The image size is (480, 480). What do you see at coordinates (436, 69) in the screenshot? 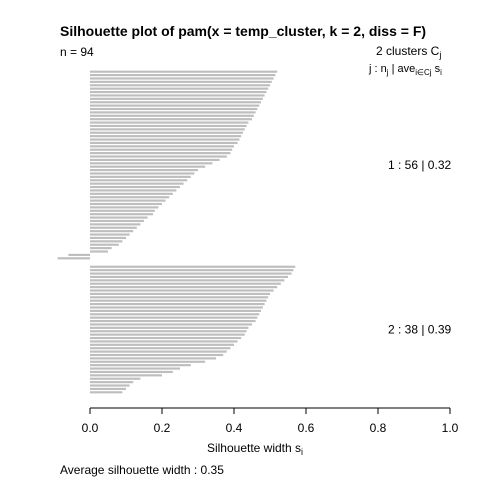
I see `legend-l2-suffix: s` at bounding box center [436, 69].